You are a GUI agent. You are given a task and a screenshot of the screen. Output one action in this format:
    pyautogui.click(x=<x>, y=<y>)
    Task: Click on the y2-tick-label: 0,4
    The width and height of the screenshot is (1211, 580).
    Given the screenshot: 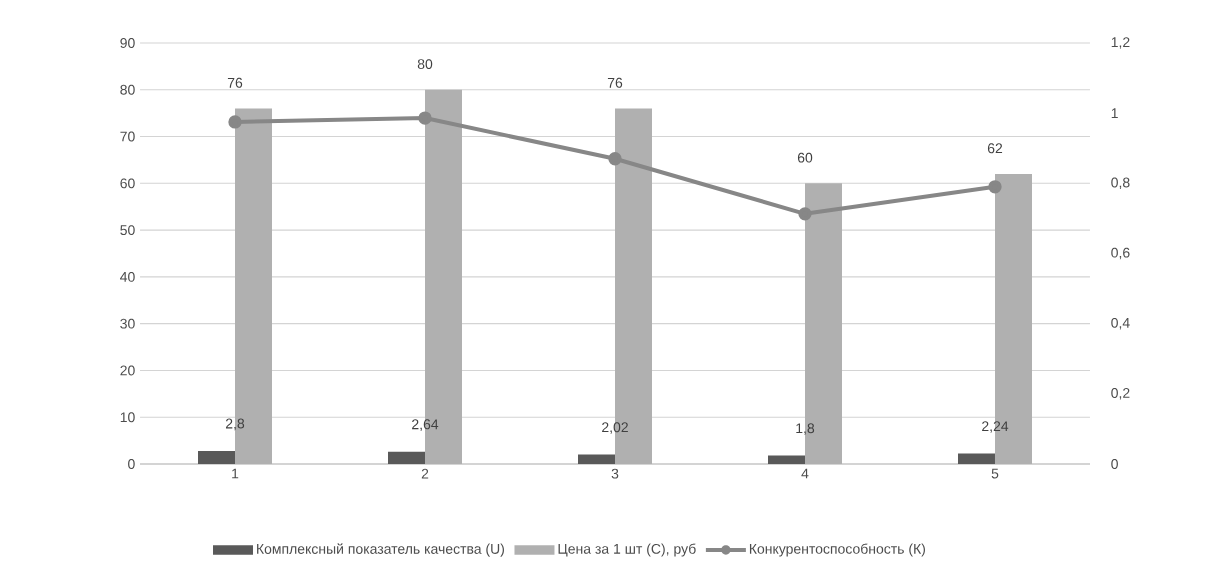 What is the action you would take?
    pyautogui.click(x=1120, y=323)
    